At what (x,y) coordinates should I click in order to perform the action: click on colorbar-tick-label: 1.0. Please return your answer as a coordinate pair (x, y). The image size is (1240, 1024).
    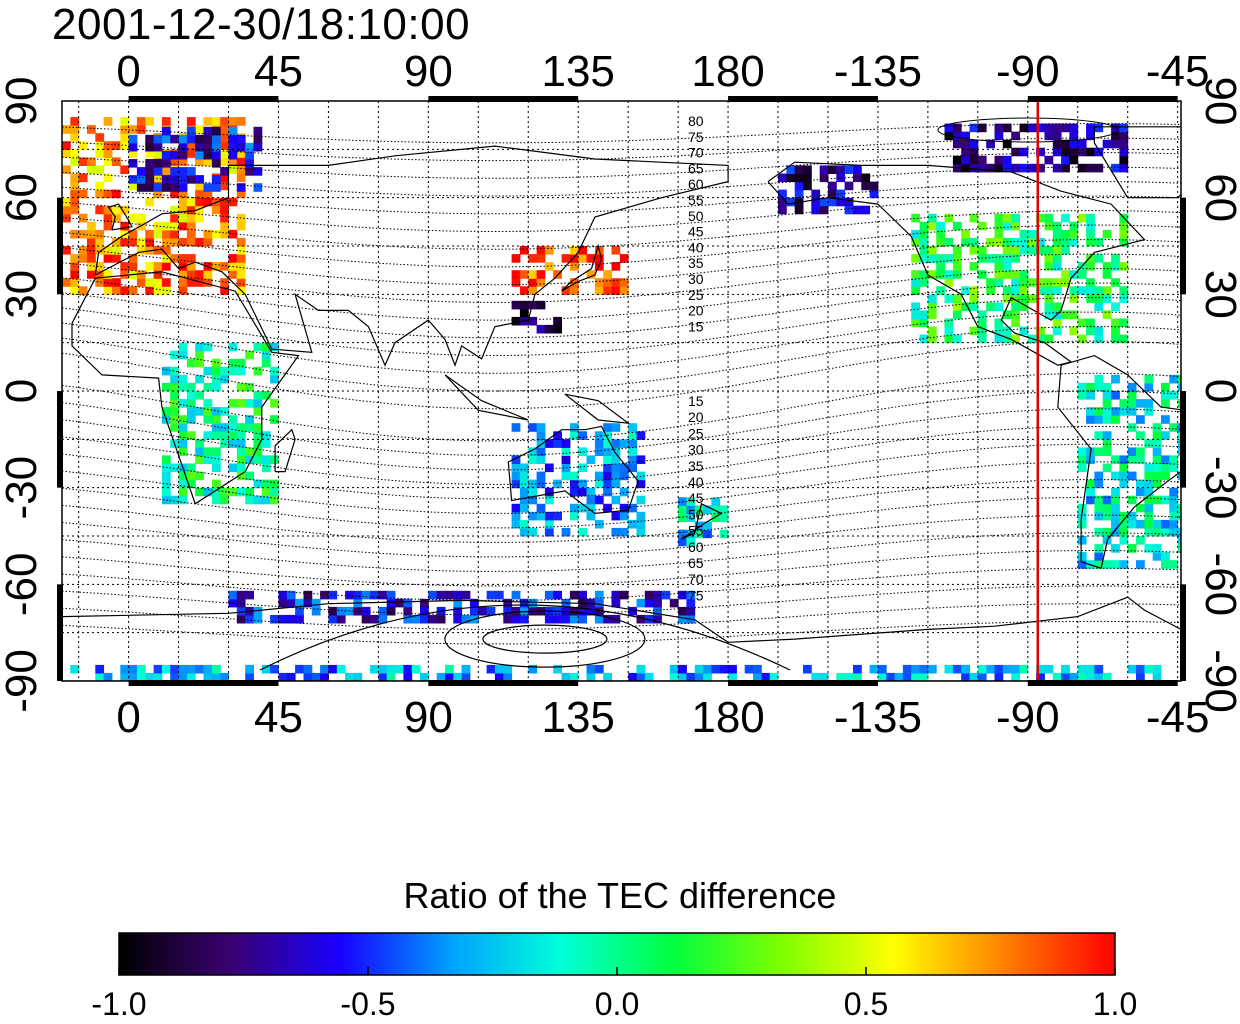
    Looking at the image, I should click on (1115, 1004).